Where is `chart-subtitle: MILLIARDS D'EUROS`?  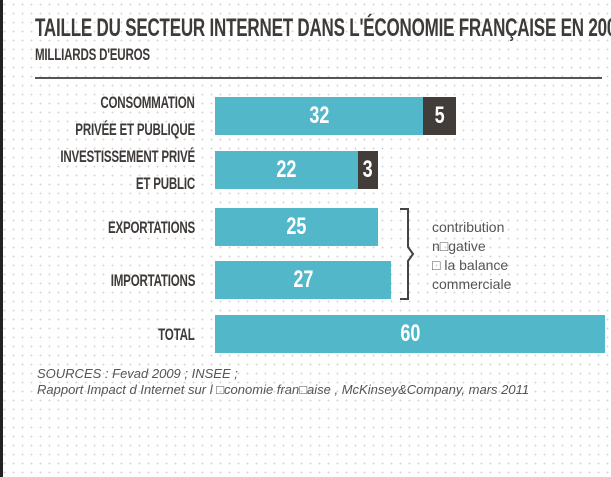
chart-subtitle: MILLIARDS D'EUROS is located at coordinates (92, 54).